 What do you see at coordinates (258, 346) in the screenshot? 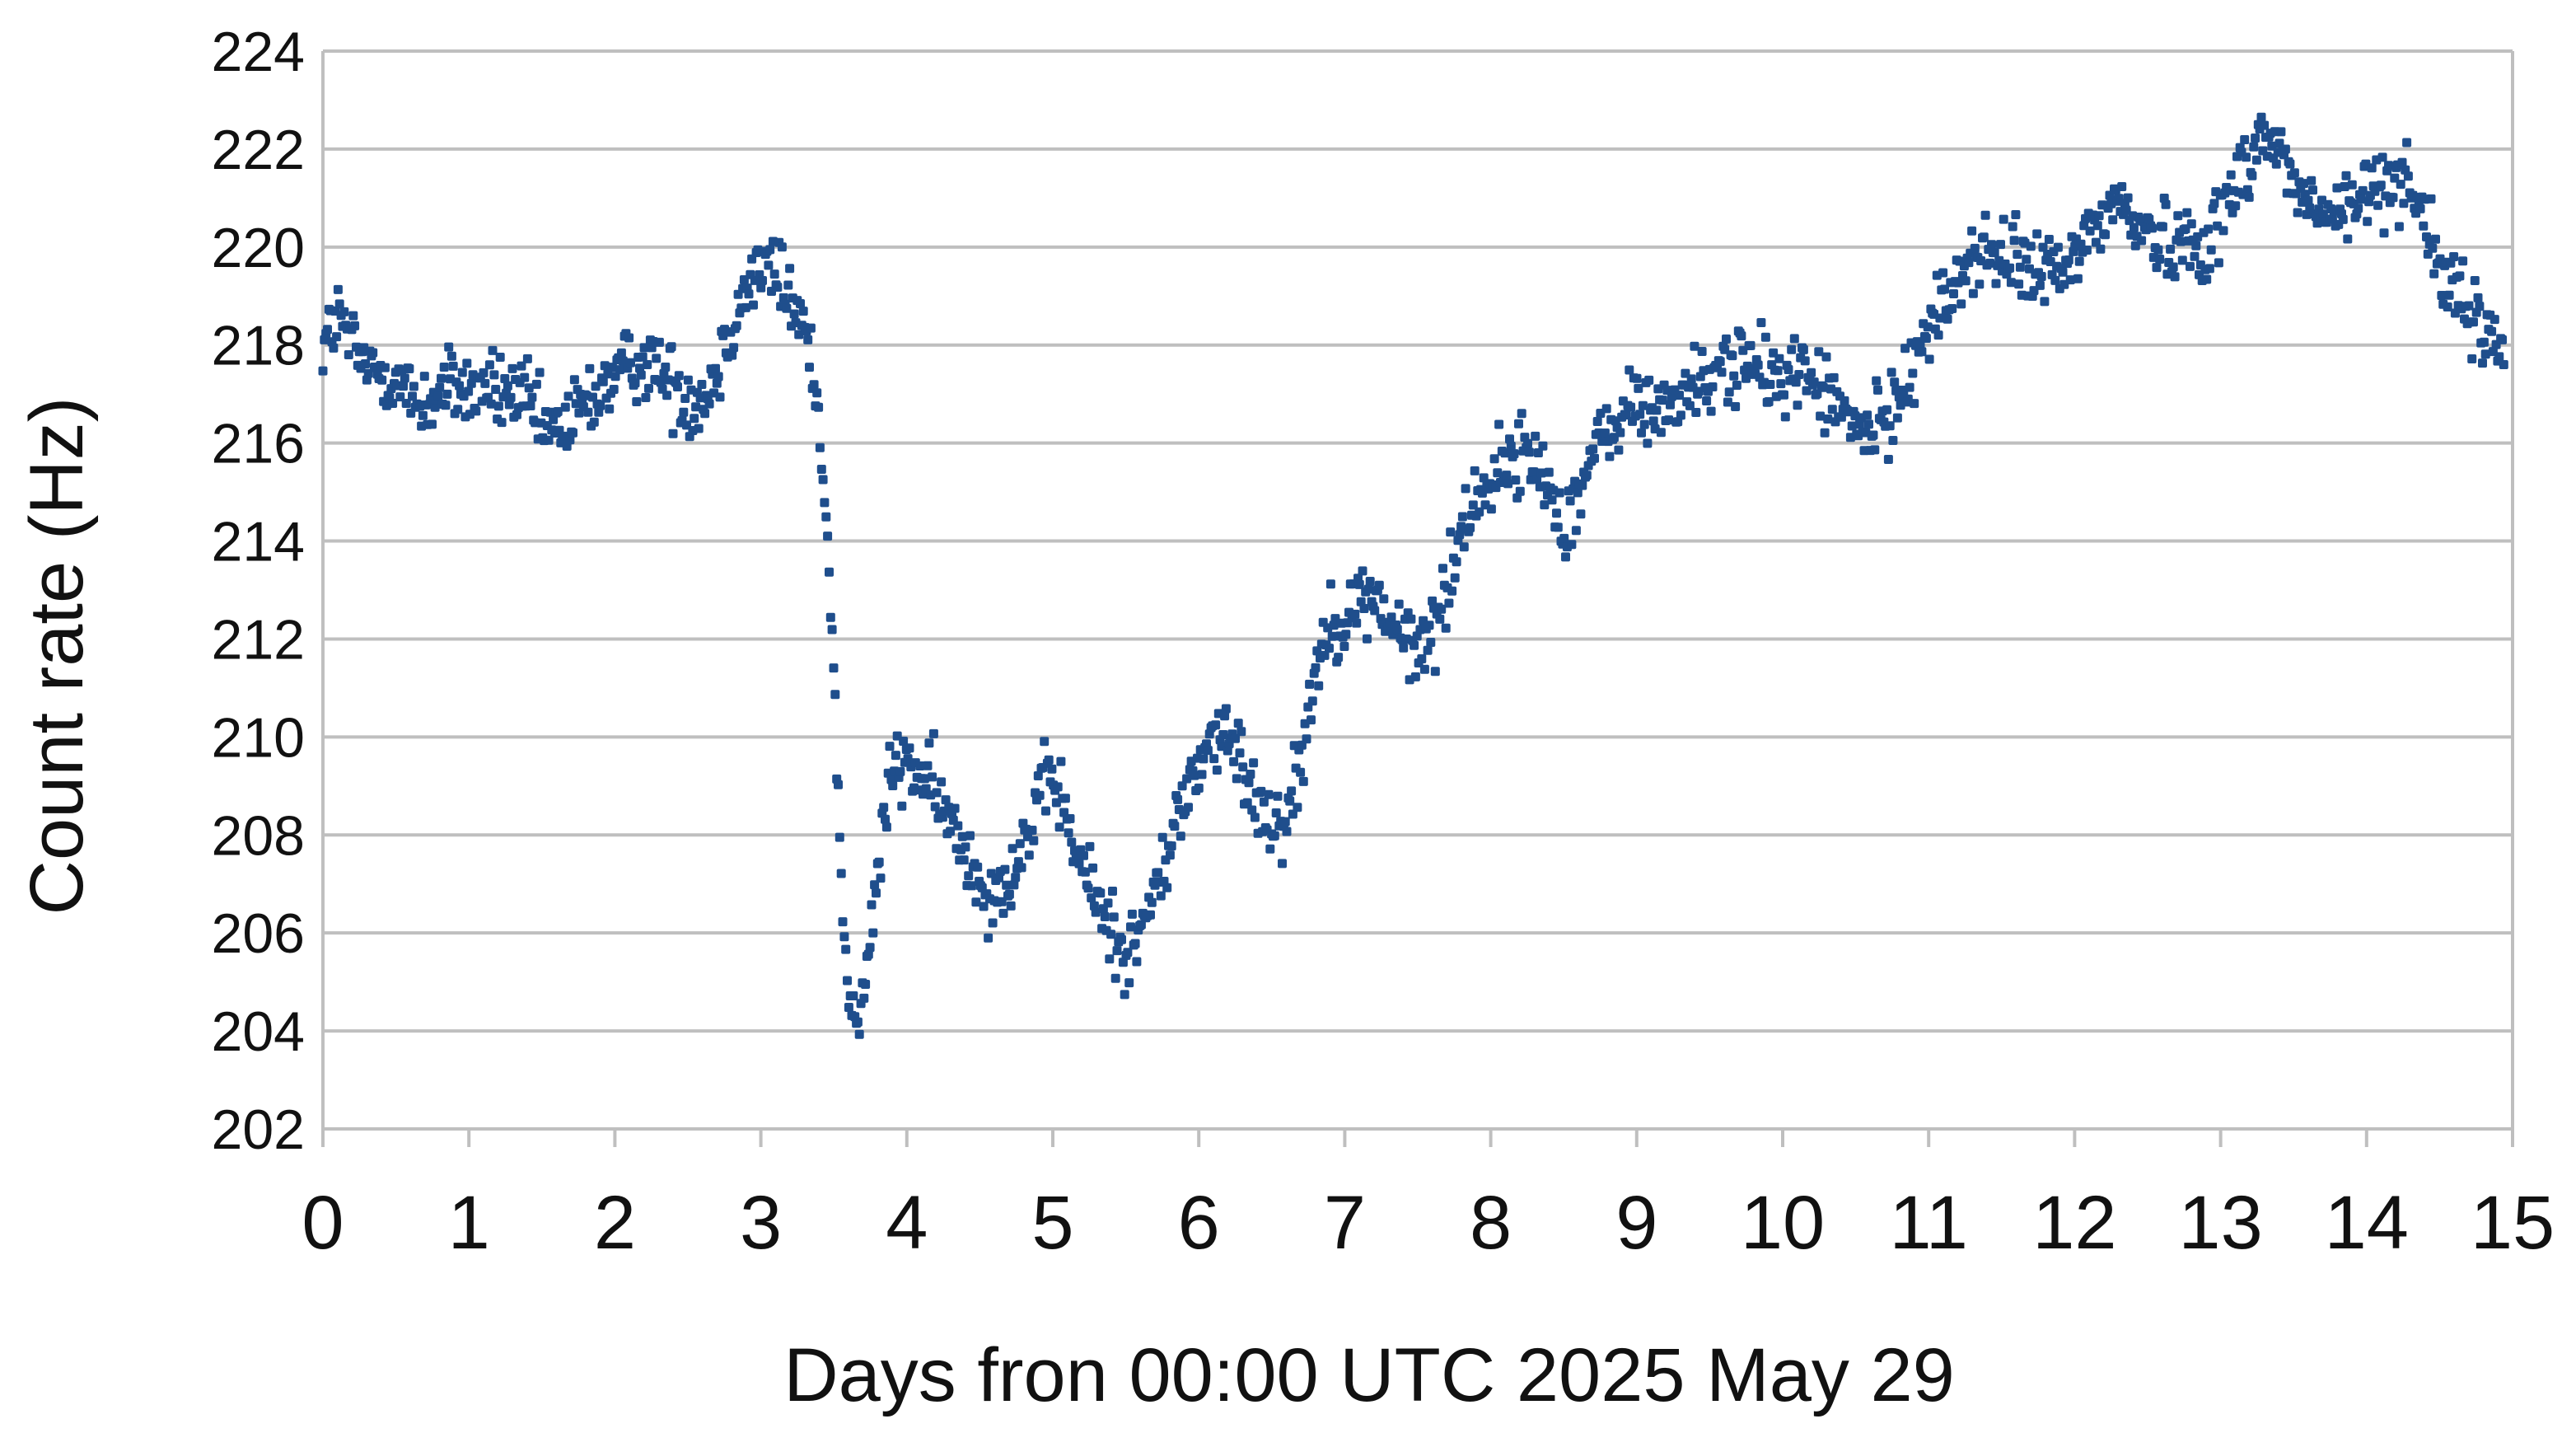
I see `y-tick-label: 218` at bounding box center [258, 346].